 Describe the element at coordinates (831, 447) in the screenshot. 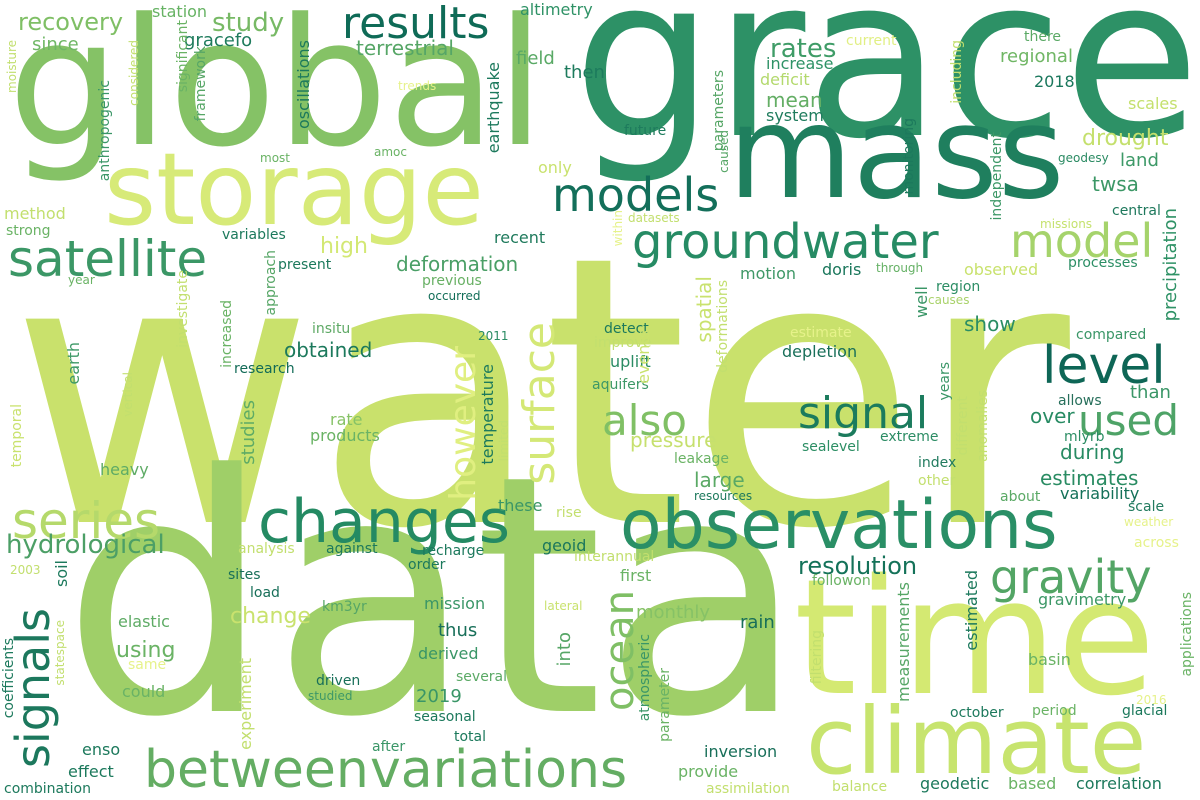

I see `word: sealevel` at that location.